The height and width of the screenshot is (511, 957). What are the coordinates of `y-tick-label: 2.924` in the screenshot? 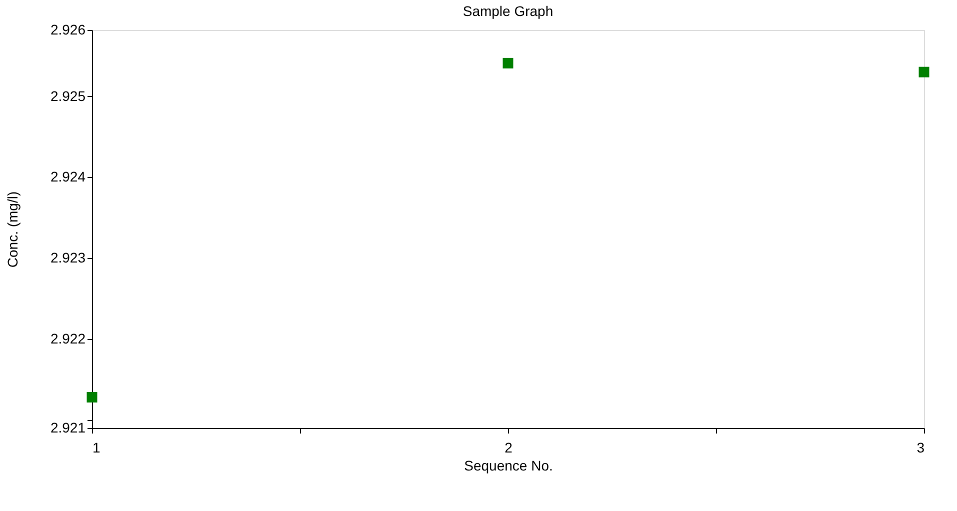 It's located at (68, 176).